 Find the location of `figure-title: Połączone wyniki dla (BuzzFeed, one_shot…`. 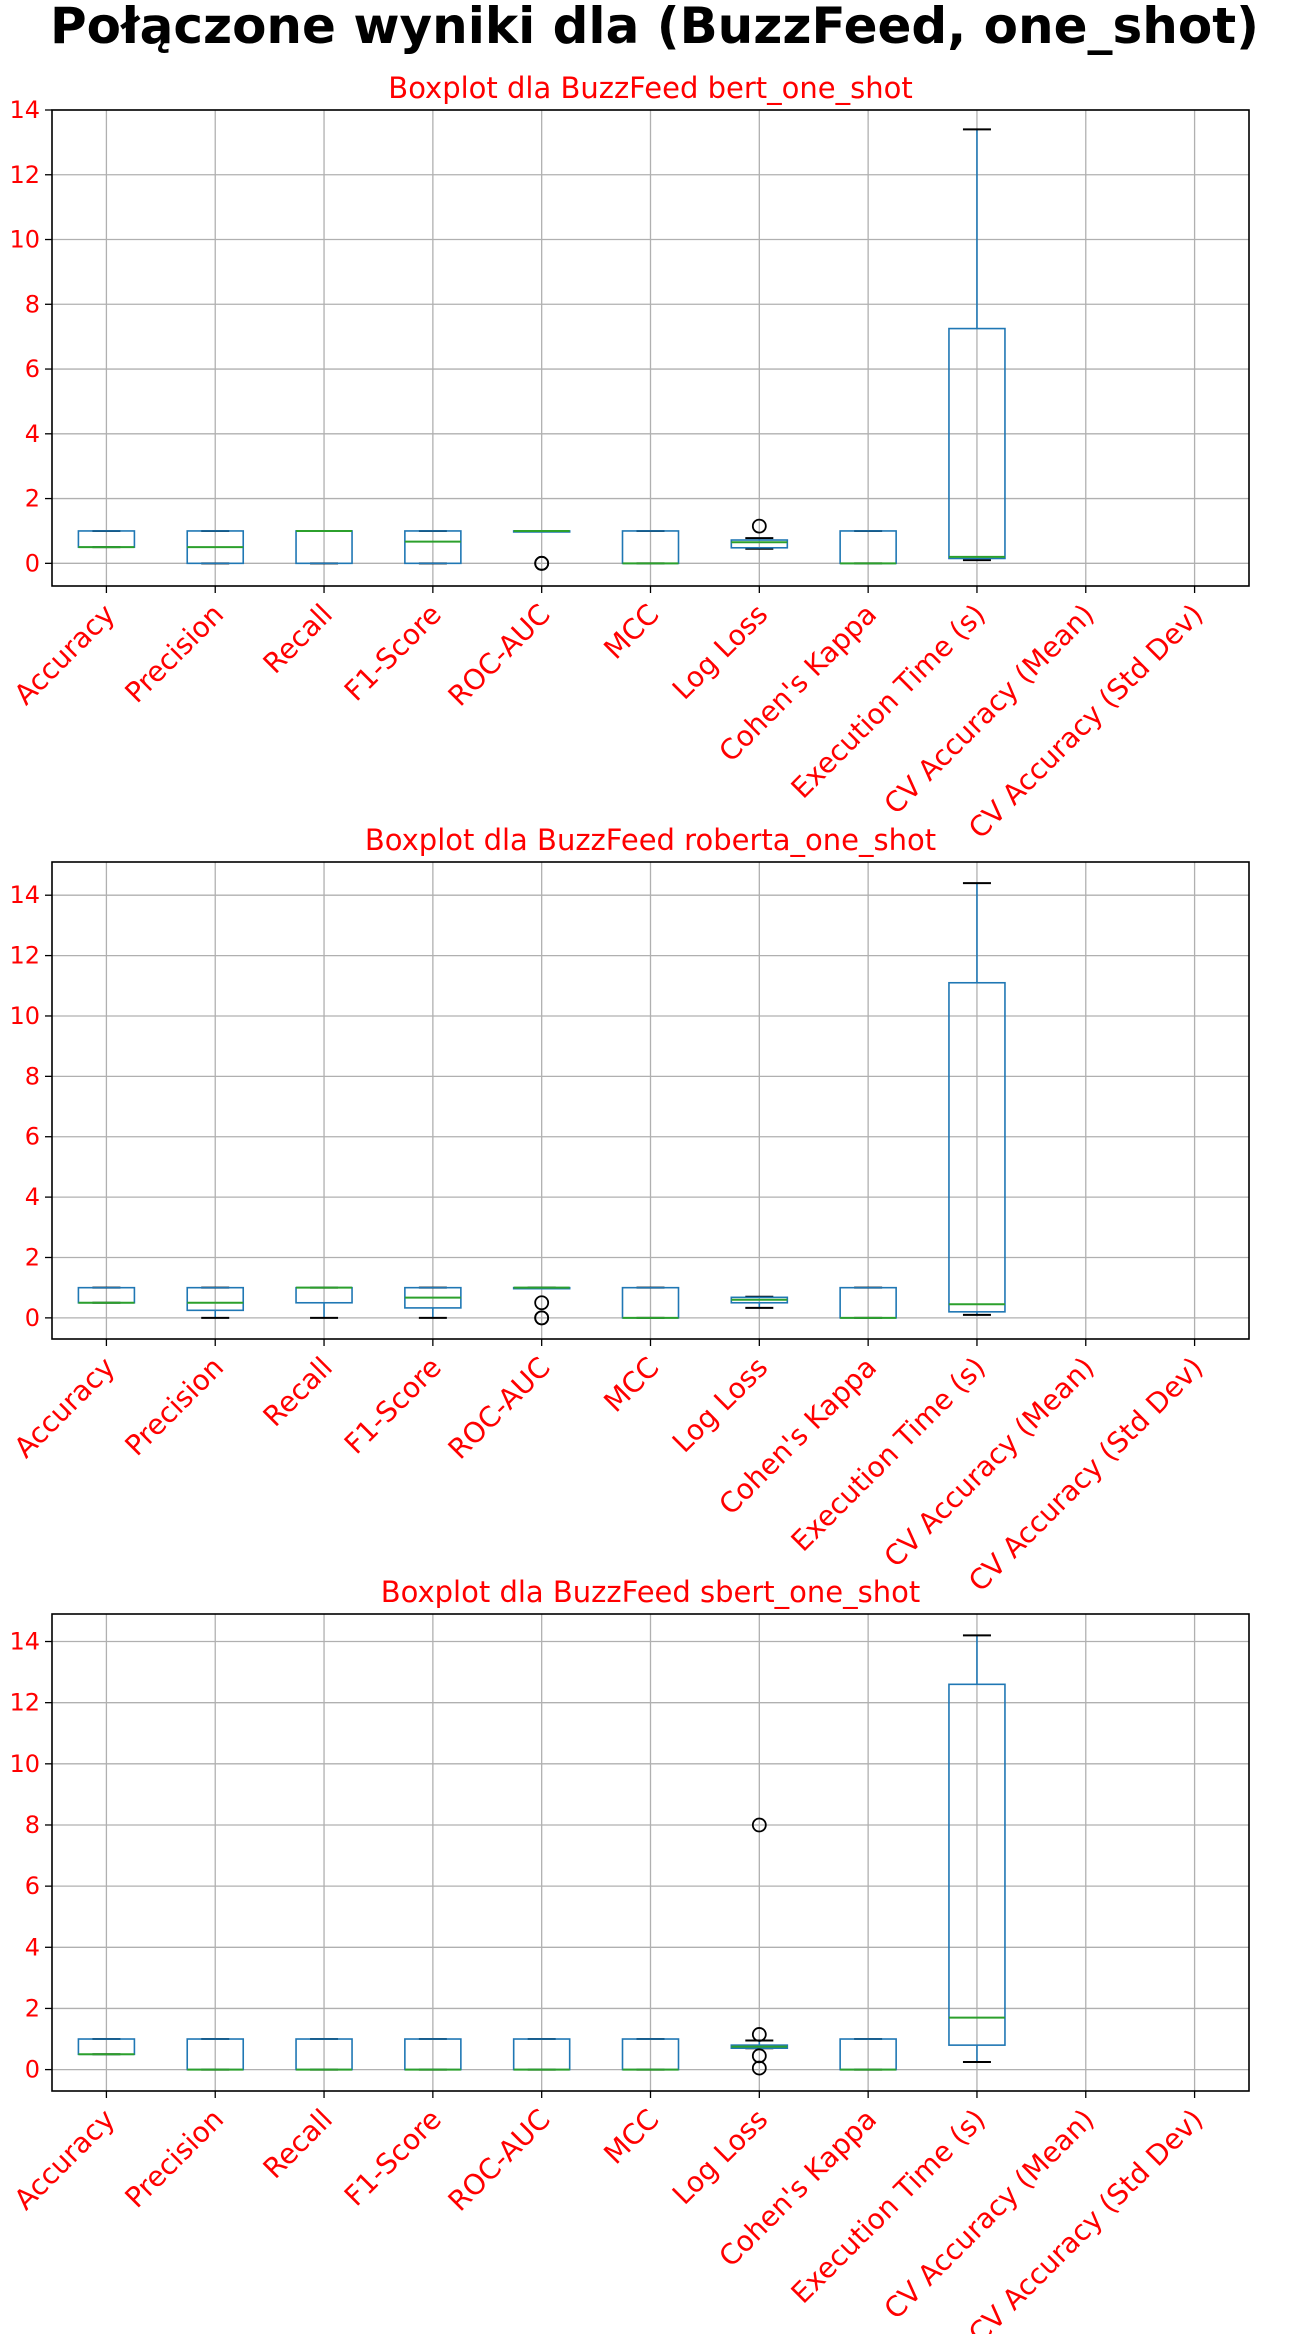

figure-title: Połączone wyniki dla (BuzzFeed, one_shot… is located at coordinates (654, 27).